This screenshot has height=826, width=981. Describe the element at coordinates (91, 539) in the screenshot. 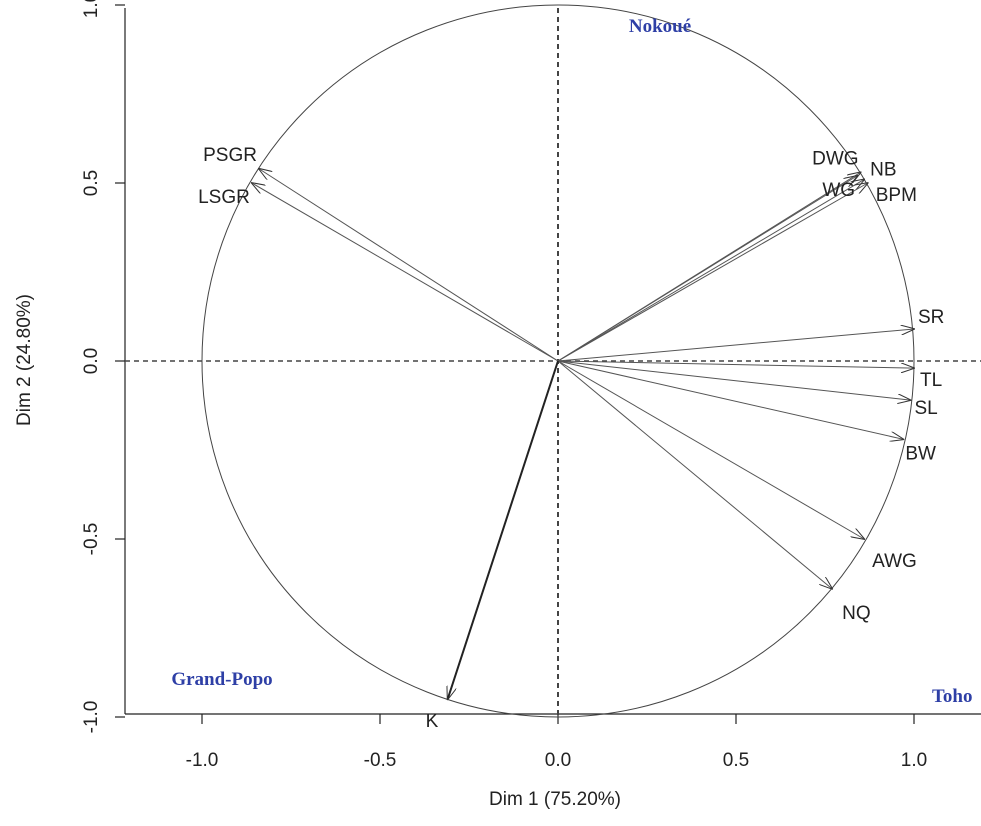

I see `y-tick-label: -0.5` at that location.